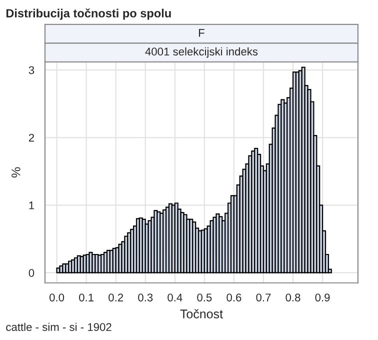 The width and height of the screenshot is (378, 340). I want to click on y-axis-title: %, so click(16, 172).